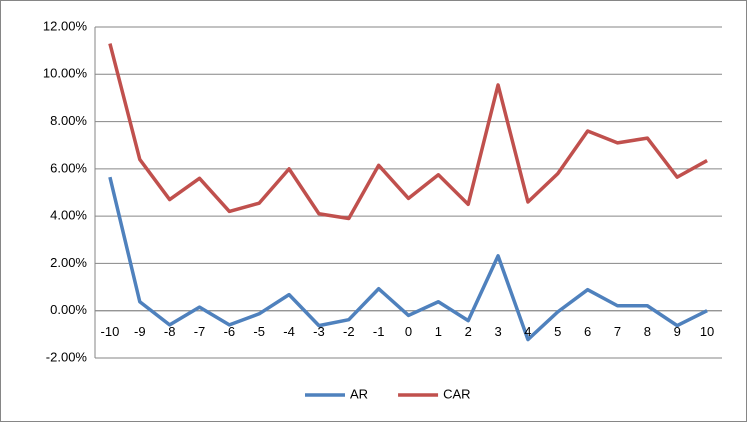 This screenshot has height=432, width=753. Describe the element at coordinates (349, 331) in the screenshot. I see `x-tick-label: -2` at that location.